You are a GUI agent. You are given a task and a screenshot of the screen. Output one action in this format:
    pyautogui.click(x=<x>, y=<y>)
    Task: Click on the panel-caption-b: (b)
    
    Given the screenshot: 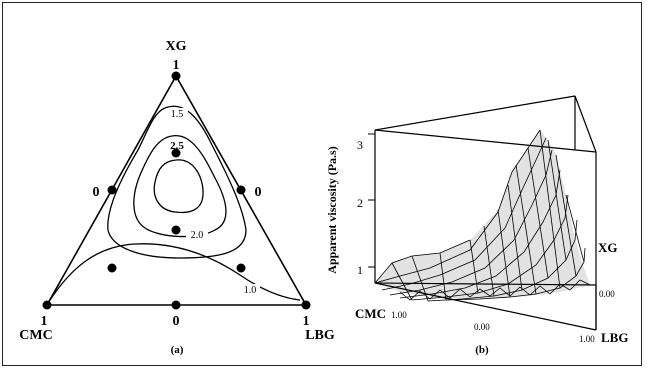 What is the action you would take?
    pyautogui.click(x=482, y=350)
    